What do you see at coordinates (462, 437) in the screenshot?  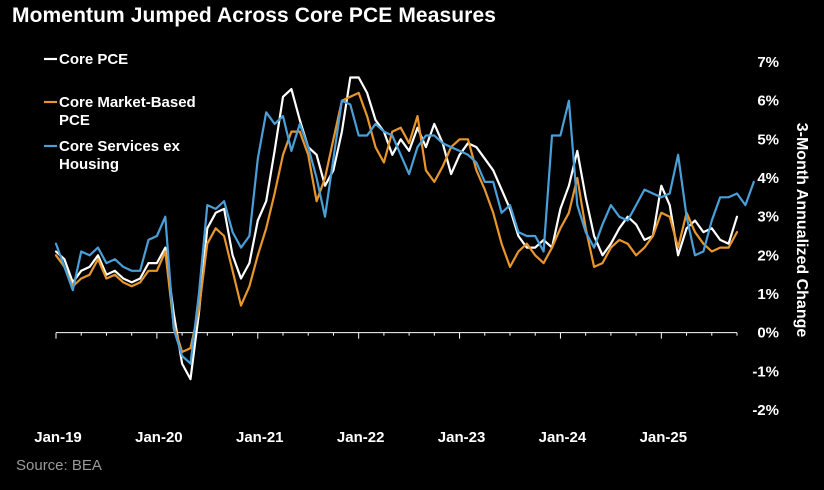 I see `x-tick-label: Jan-23` at bounding box center [462, 437].